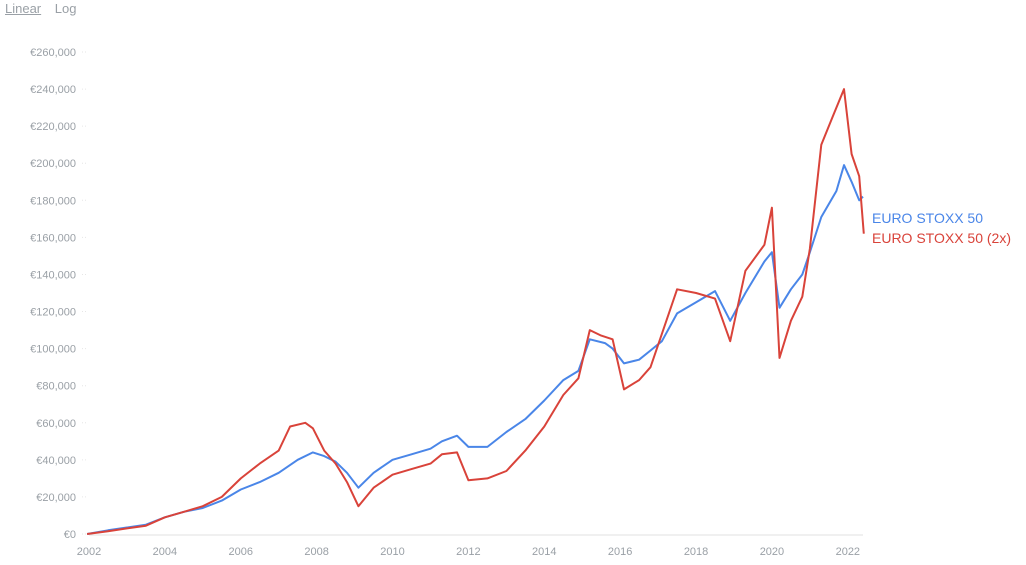  Describe the element at coordinates (165, 552) in the screenshot. I see `x-tick-label: 2004` at that location.